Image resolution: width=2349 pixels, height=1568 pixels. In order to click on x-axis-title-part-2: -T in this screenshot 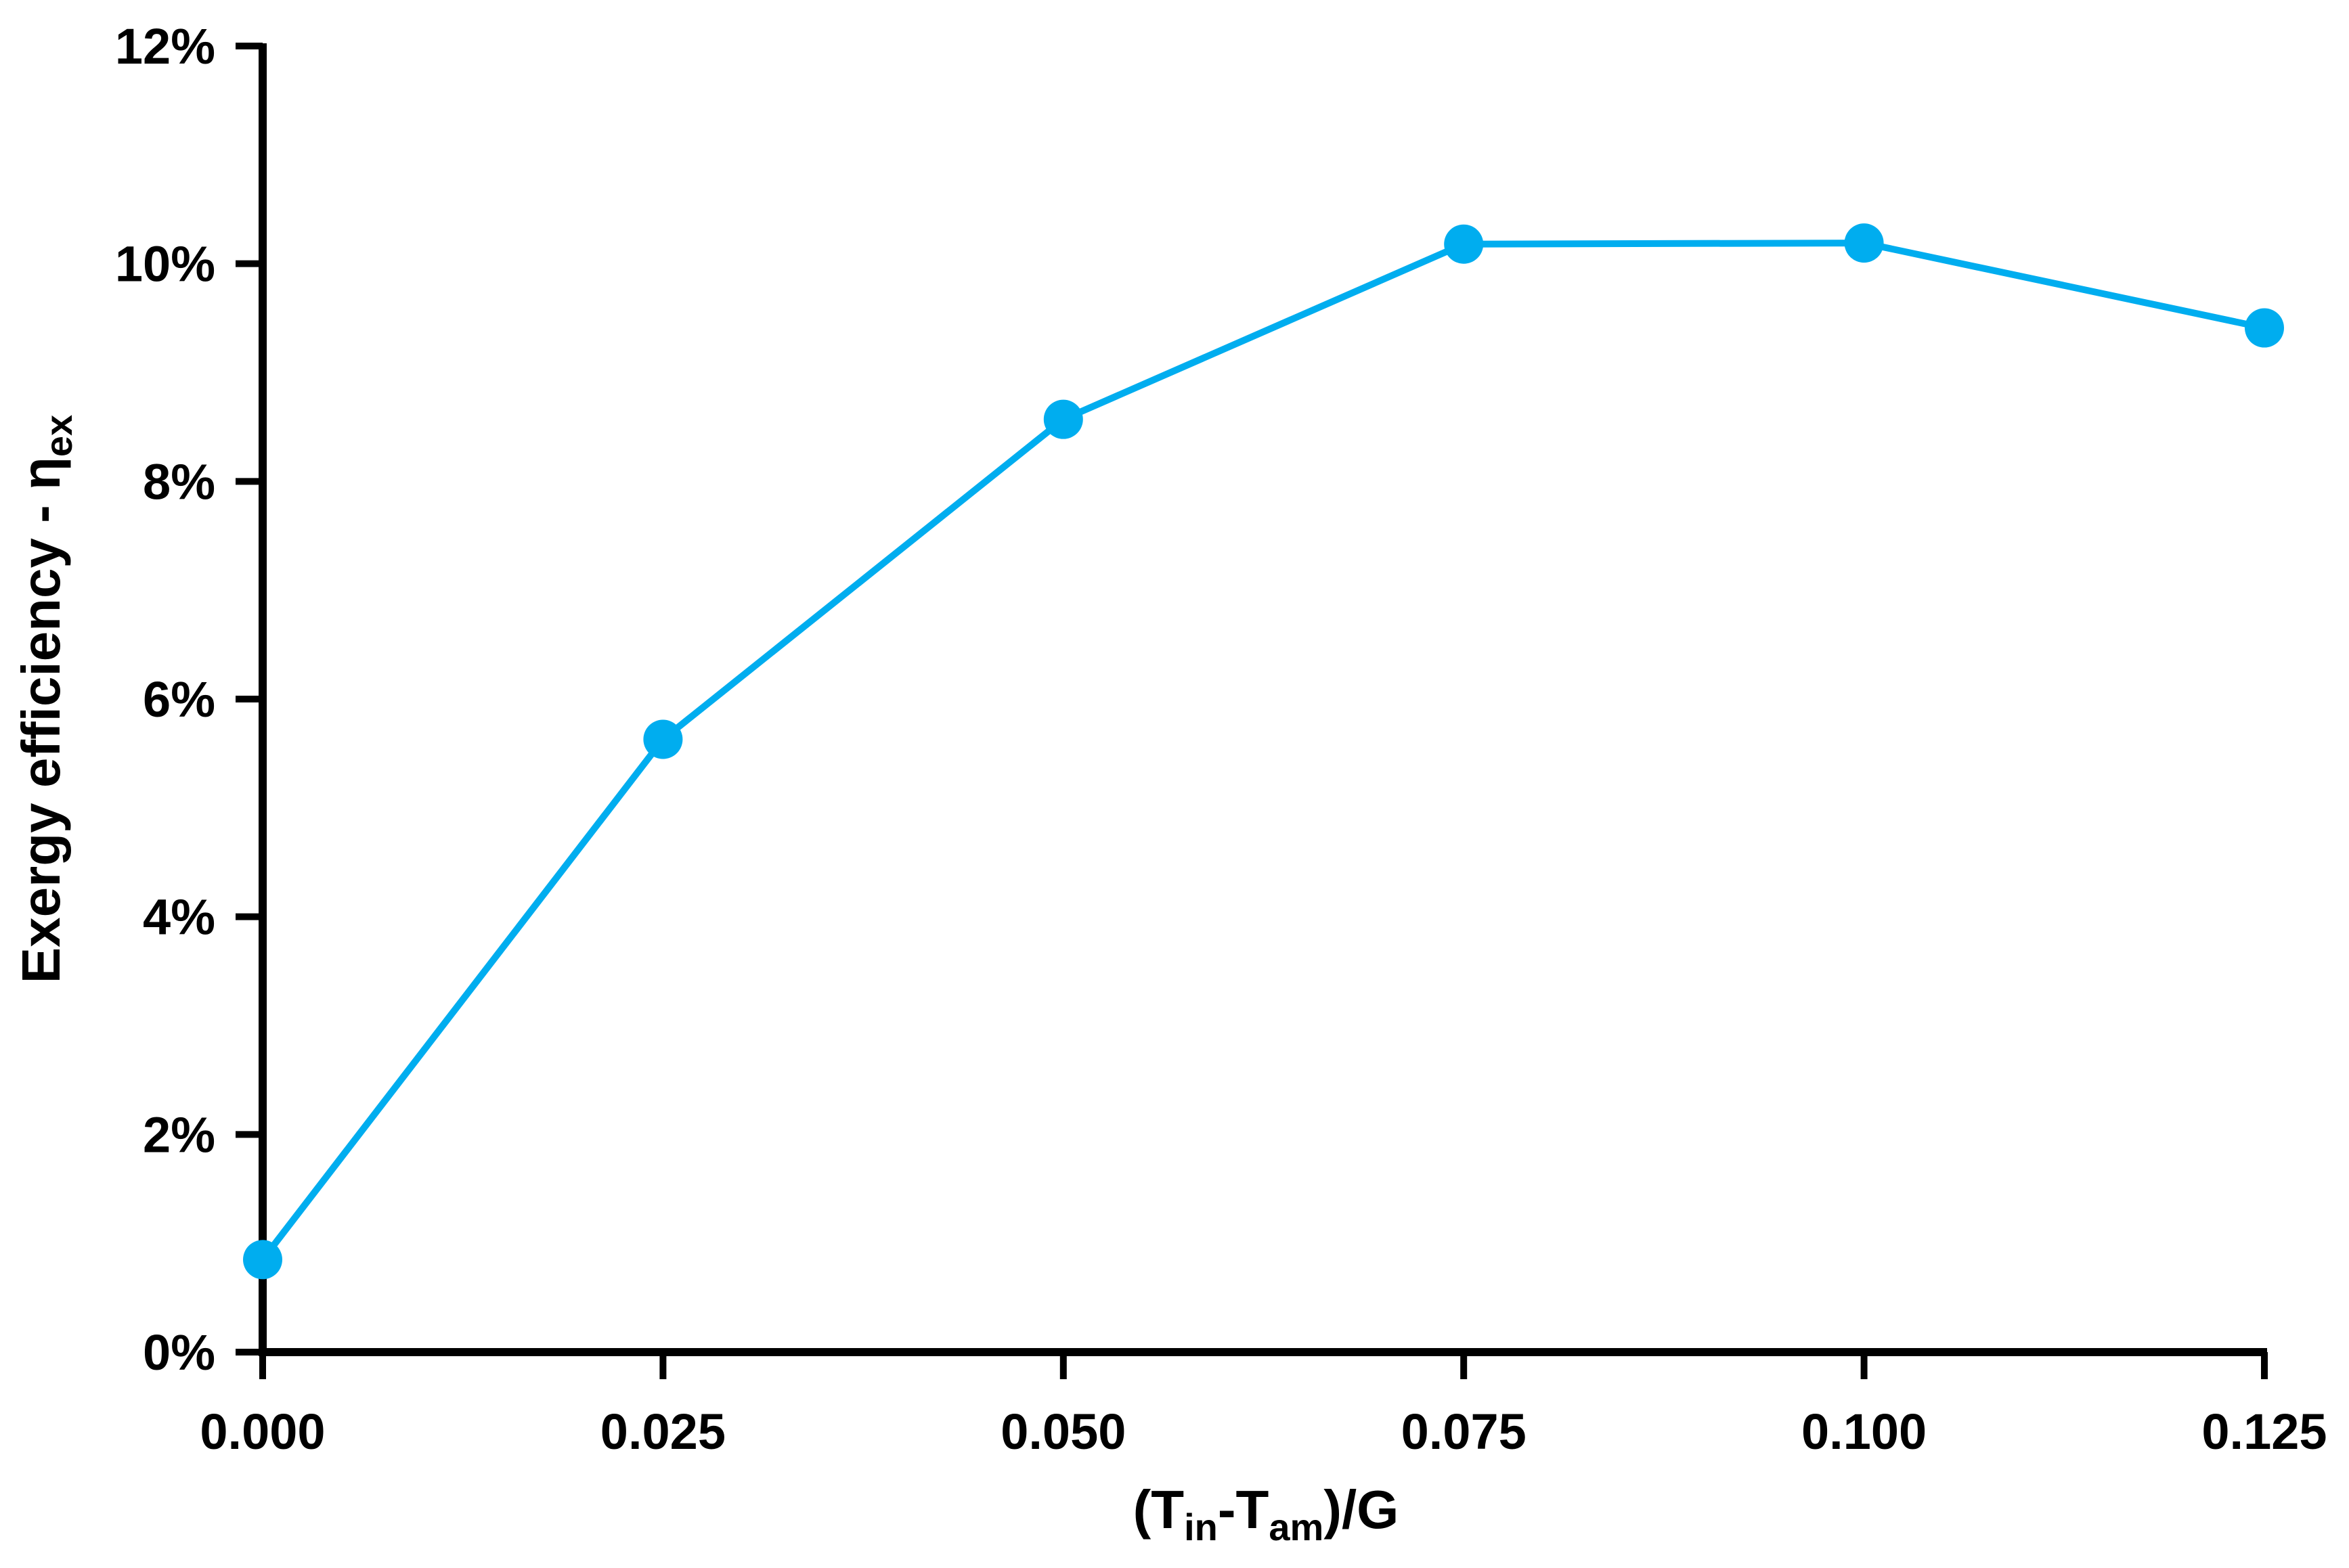, I will do `click(1243, 1509)`.